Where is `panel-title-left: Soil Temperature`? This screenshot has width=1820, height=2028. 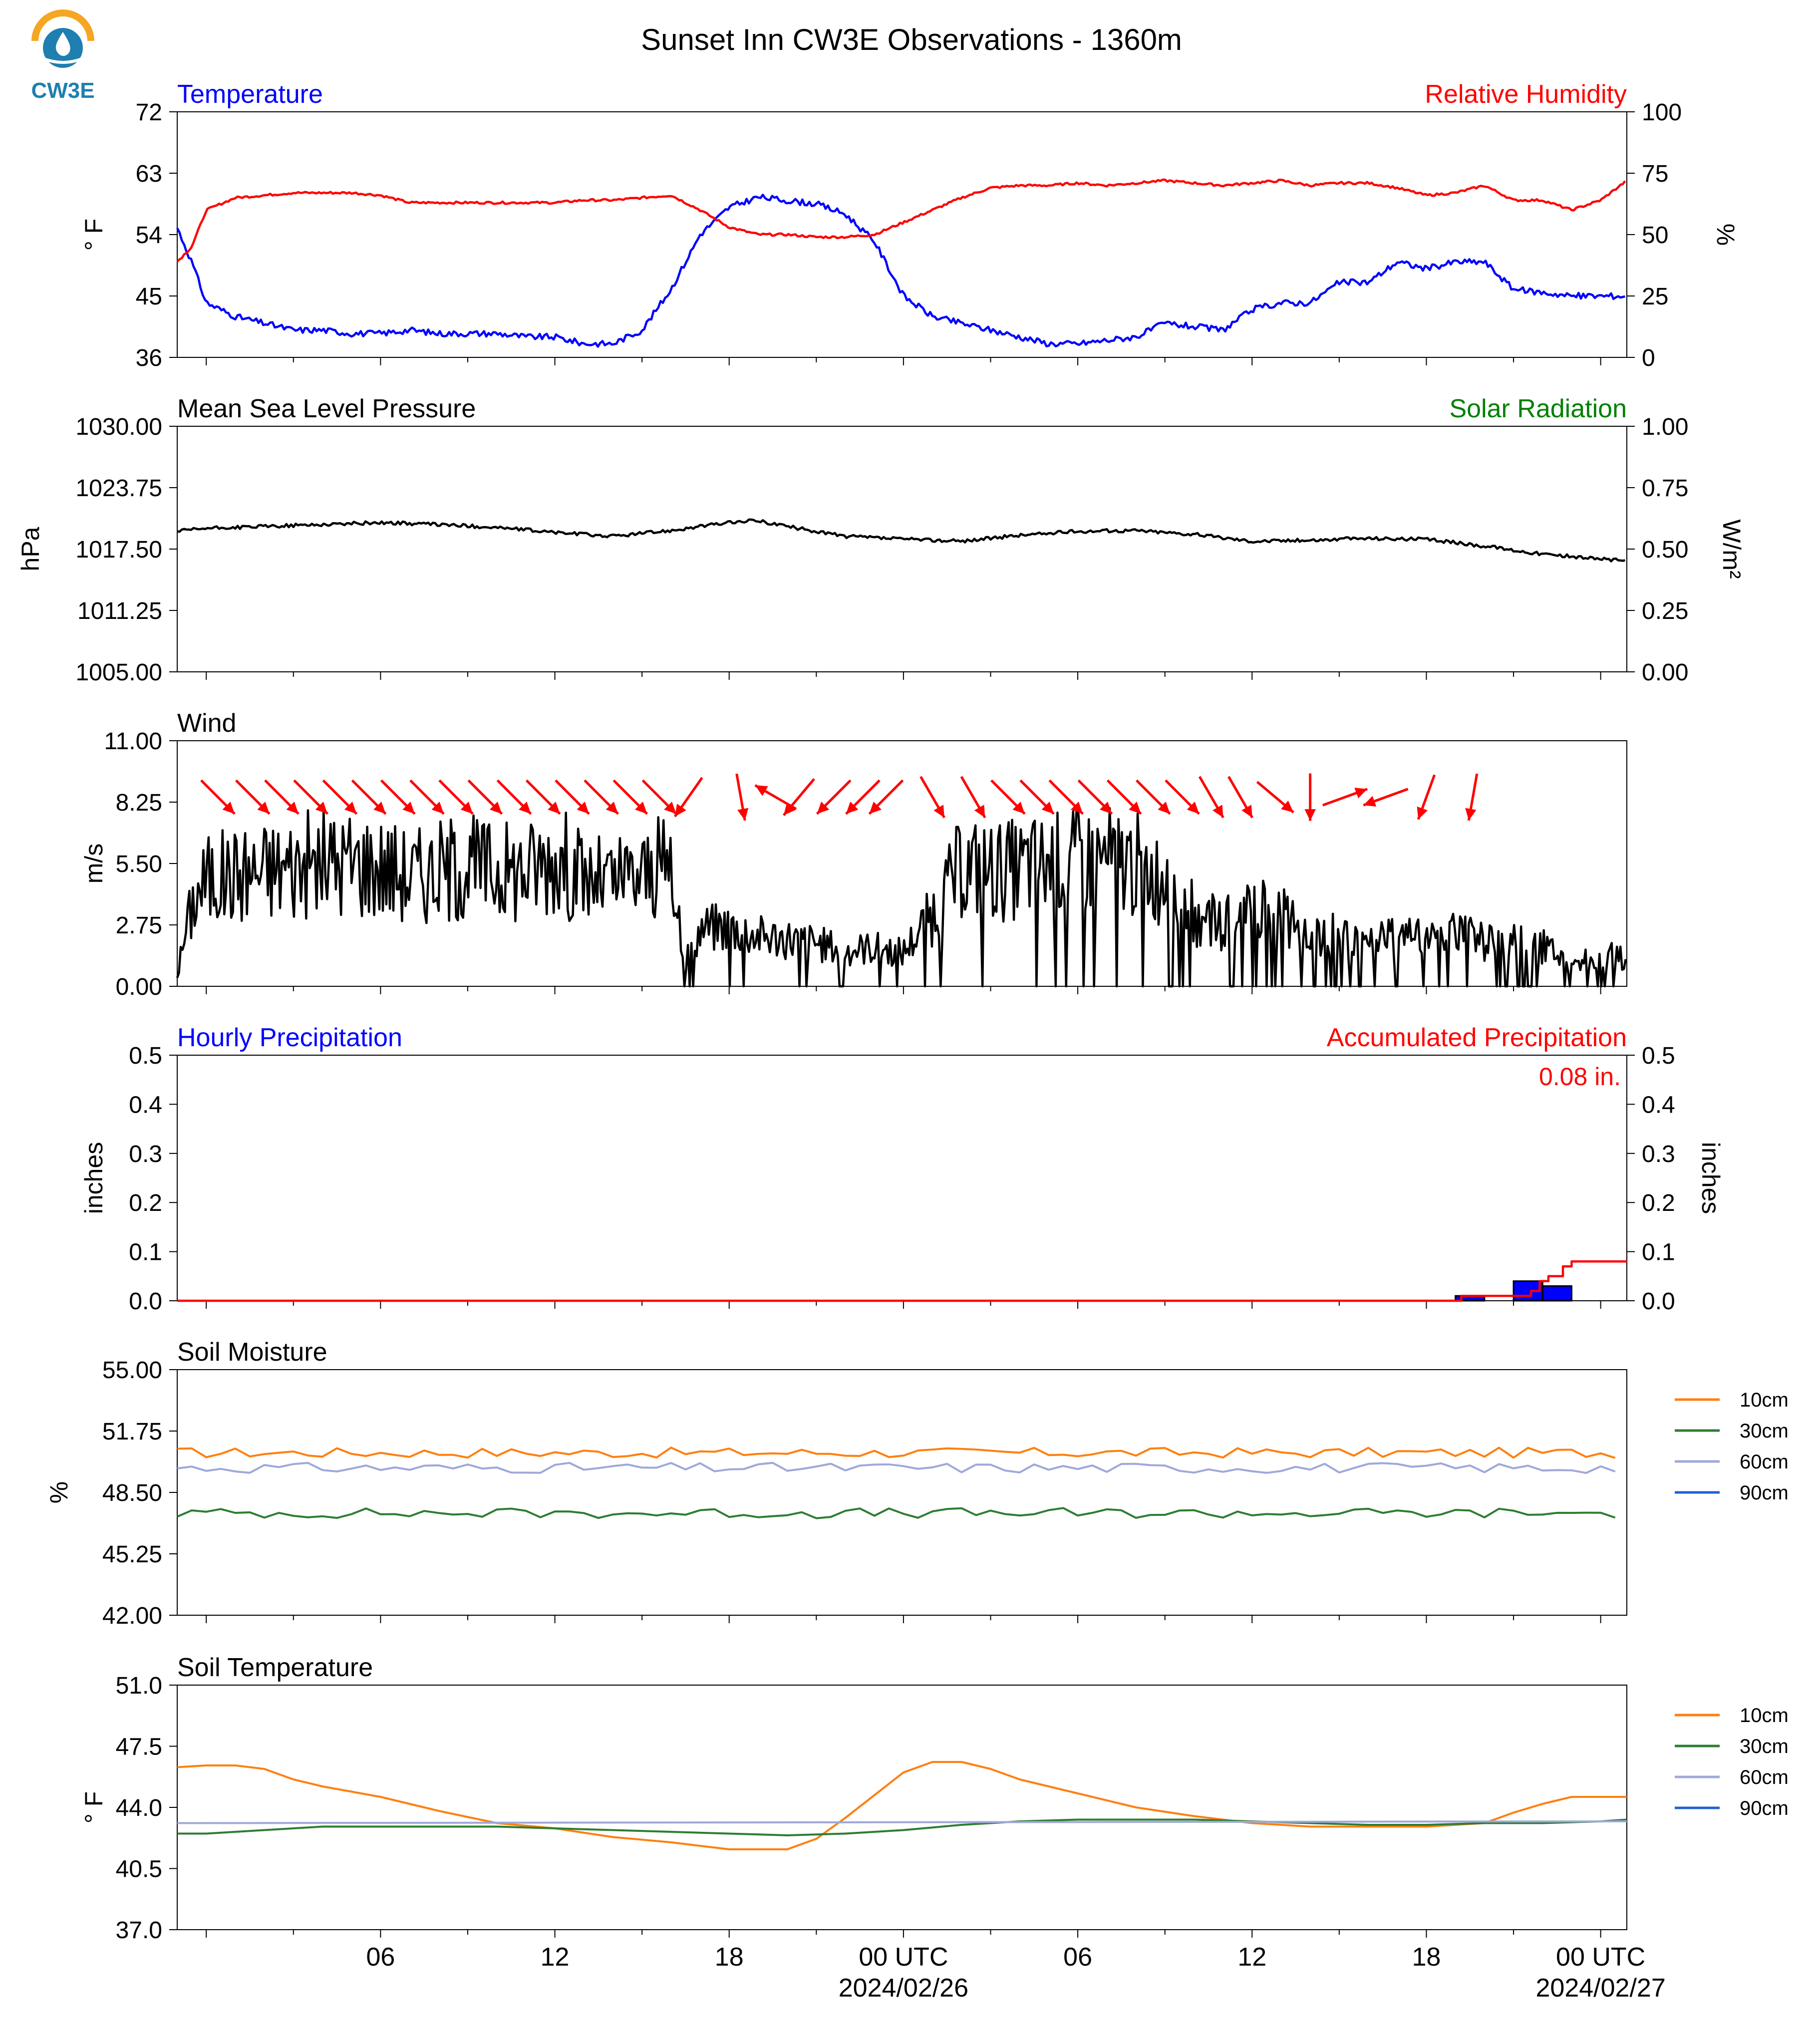 panel-title-left: Soil Temperature is located at coordinates (275, 1667).